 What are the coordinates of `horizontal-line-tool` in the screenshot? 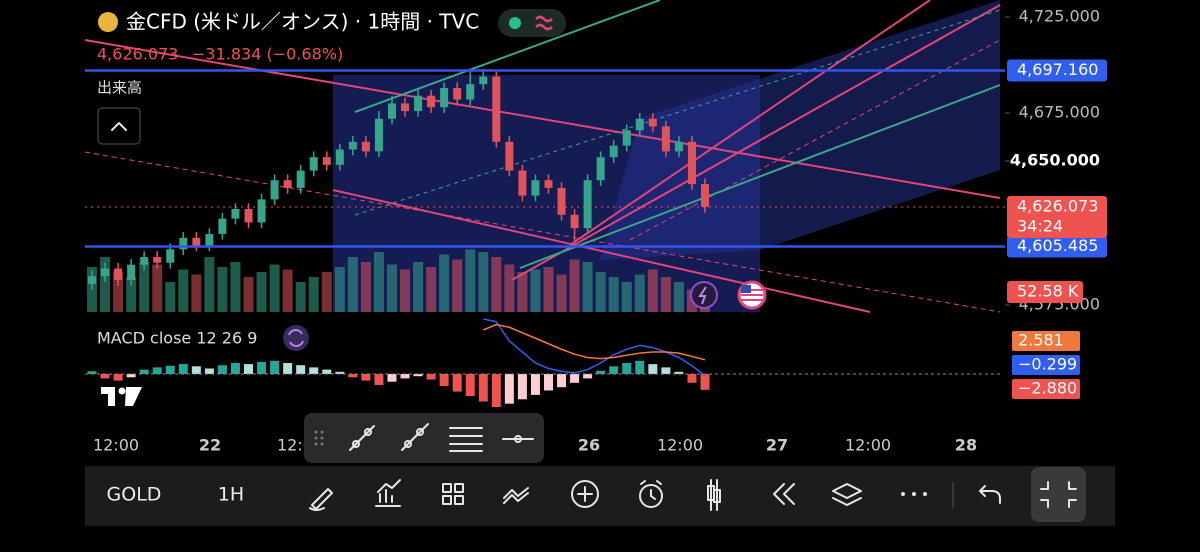 It's located at (518, 439).